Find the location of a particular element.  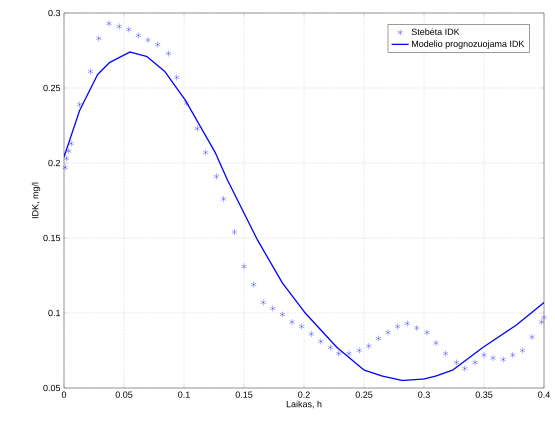

y-axis-title: IDK, mg/l is located at coordinates (36, 200).